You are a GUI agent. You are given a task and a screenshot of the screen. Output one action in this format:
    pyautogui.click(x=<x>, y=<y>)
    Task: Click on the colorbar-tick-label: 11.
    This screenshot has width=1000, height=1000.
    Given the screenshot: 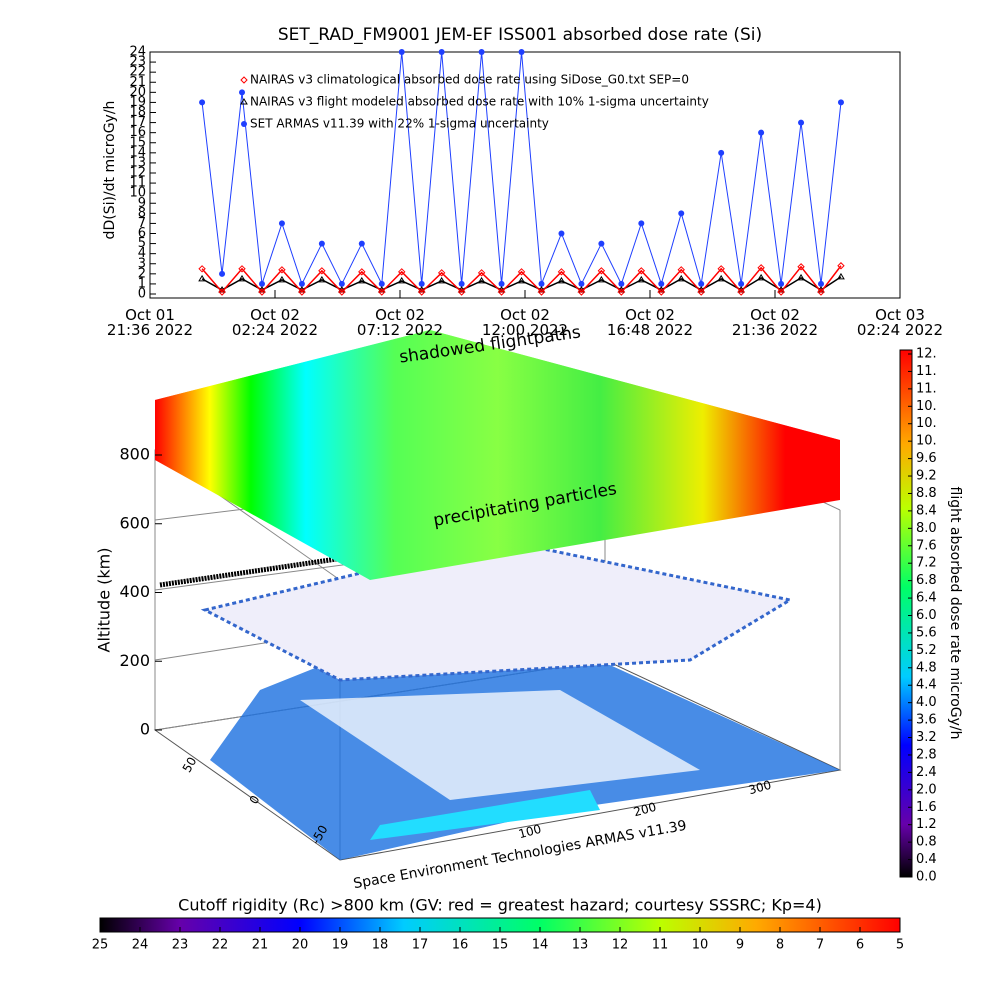 What is the action you would take?
    pyautogui.click(x=926, y=388)
    